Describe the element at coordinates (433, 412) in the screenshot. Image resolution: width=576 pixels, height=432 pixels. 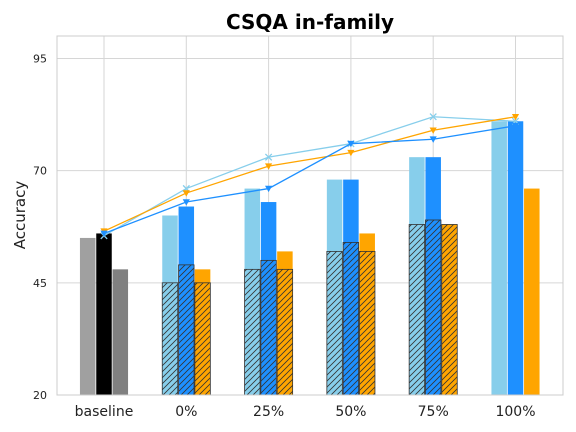
I see `x-tick-label: 75%` at that location.